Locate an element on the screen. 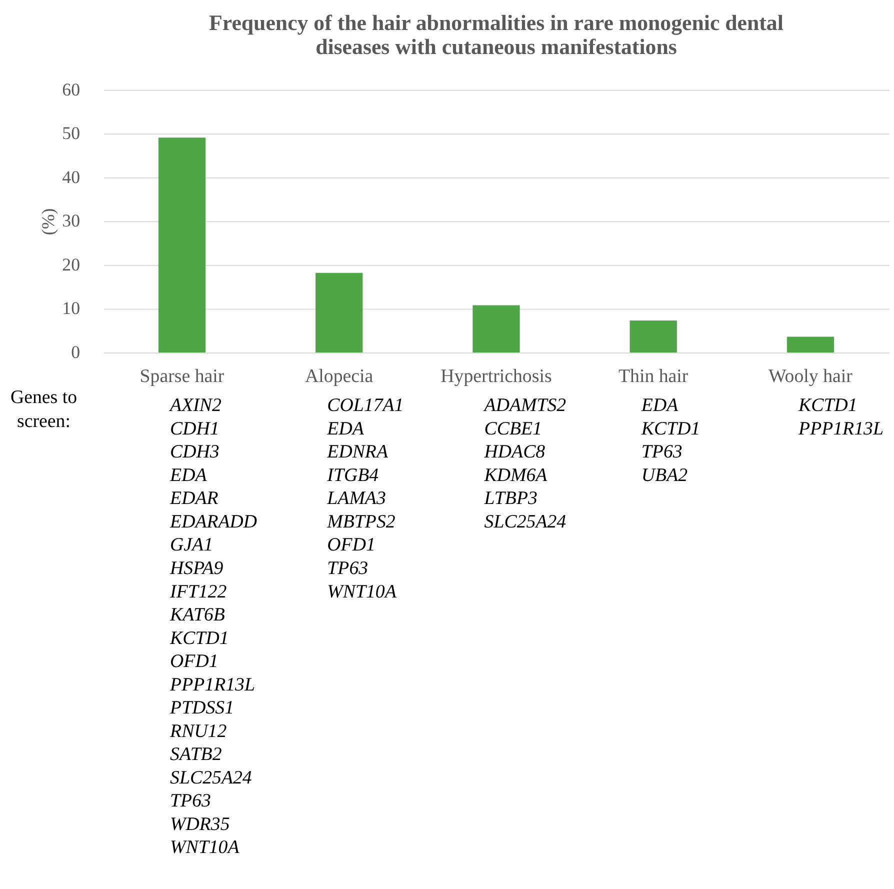 Image resolution: width=894 pixels, height=889 pixels. x-tick-label: Thin hair is located at coordinates (653, 376).